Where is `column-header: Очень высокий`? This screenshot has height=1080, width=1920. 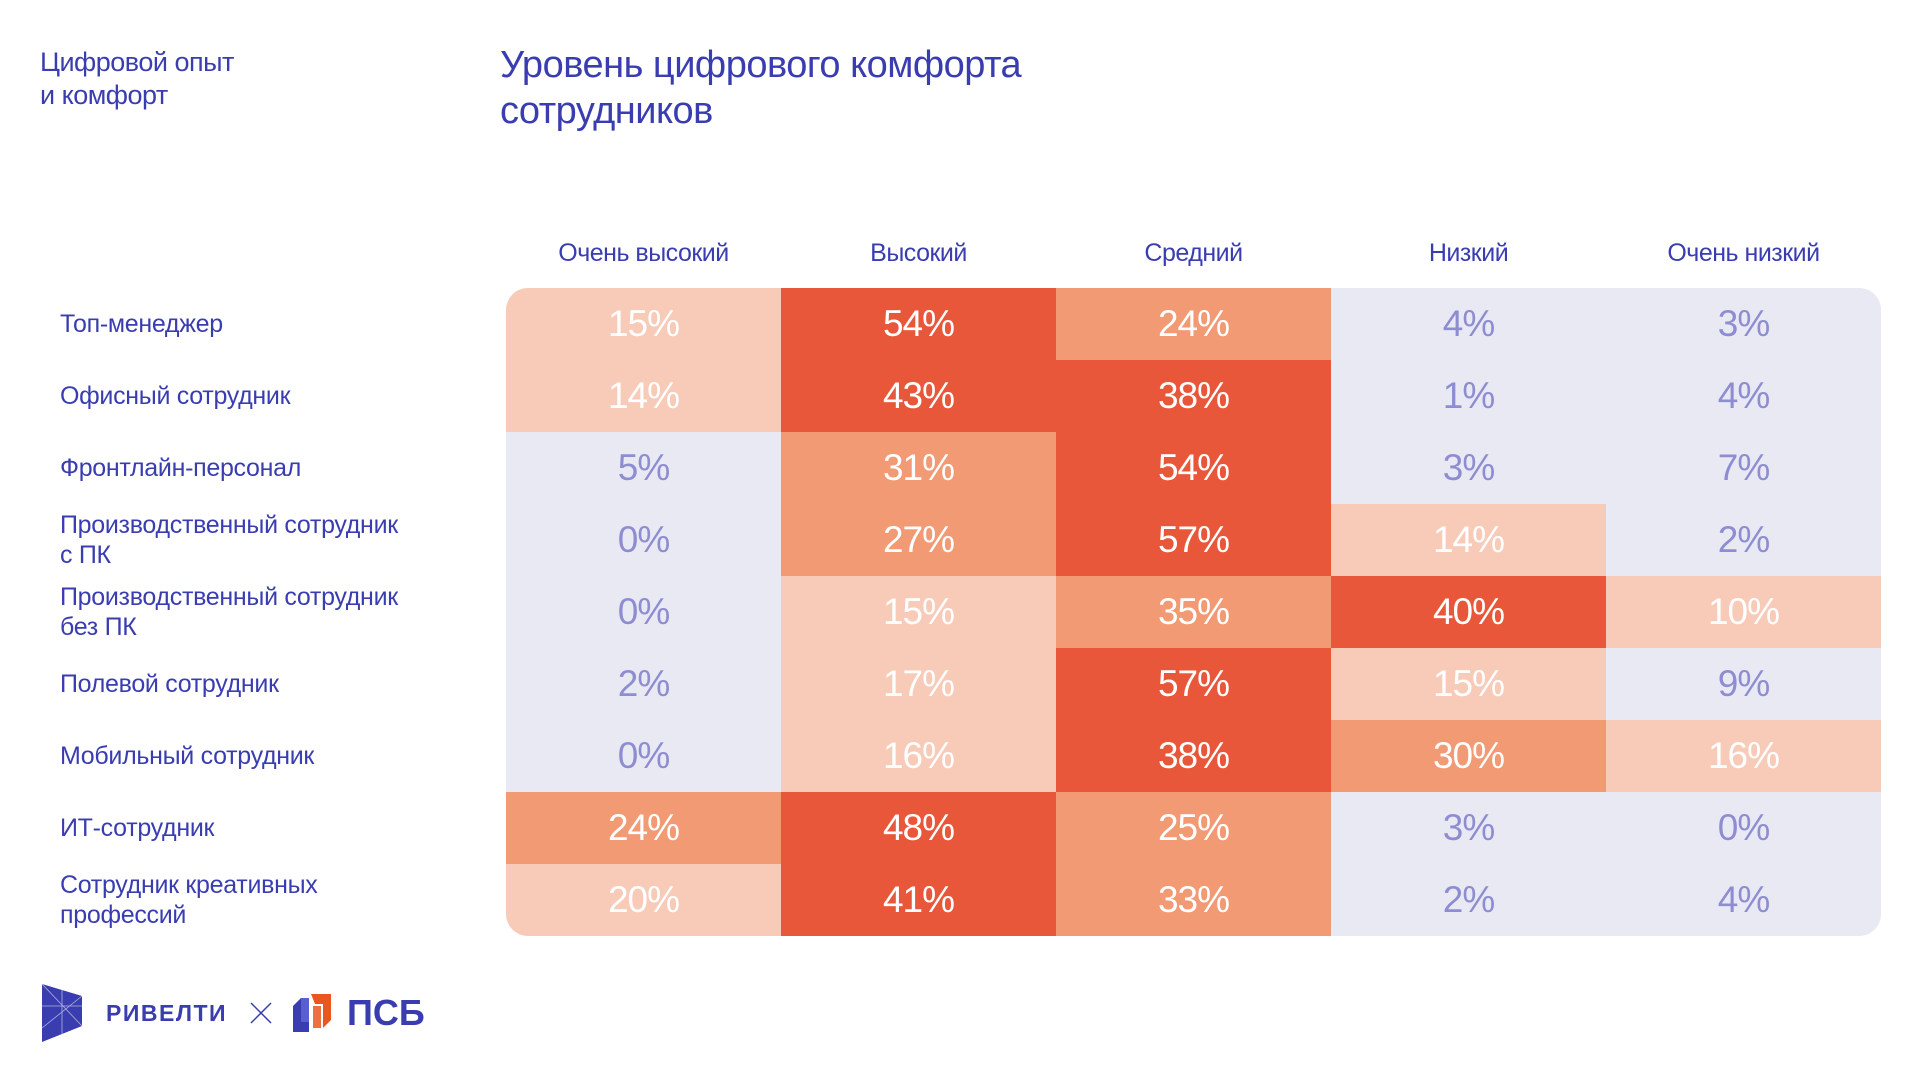
column-header: Очень высокий is located at coordinates (643, 253).